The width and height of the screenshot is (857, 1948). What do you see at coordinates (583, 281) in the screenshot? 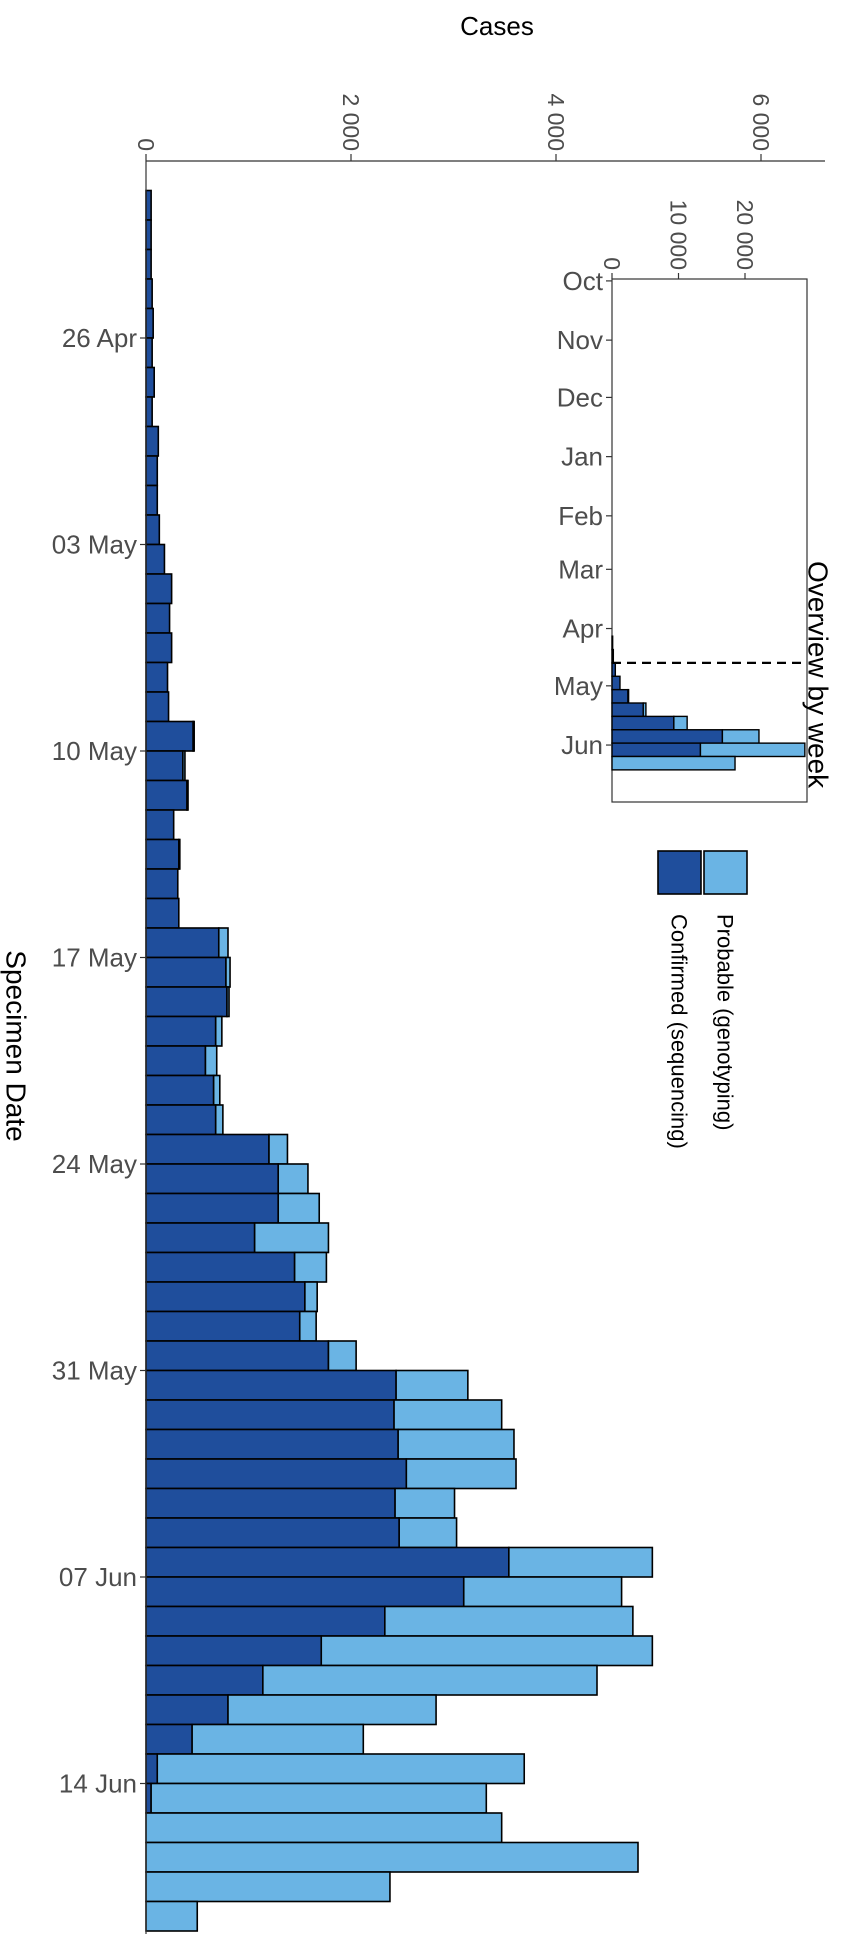
I see `inset-month-label: Oct` at bounding box center [583, 281].